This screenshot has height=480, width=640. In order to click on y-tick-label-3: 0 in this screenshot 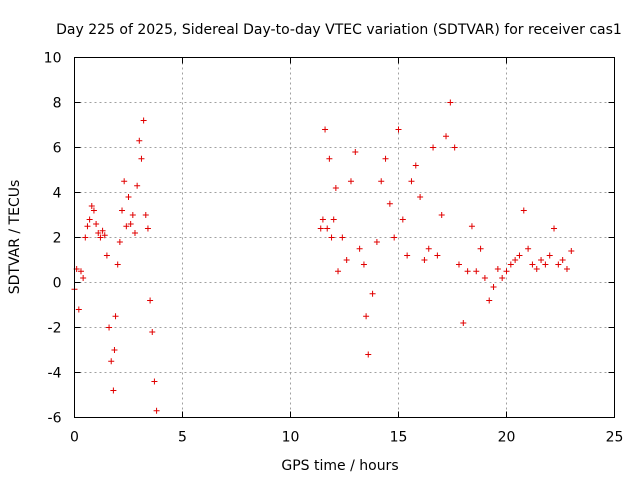, I will do `click(57, 284)`.